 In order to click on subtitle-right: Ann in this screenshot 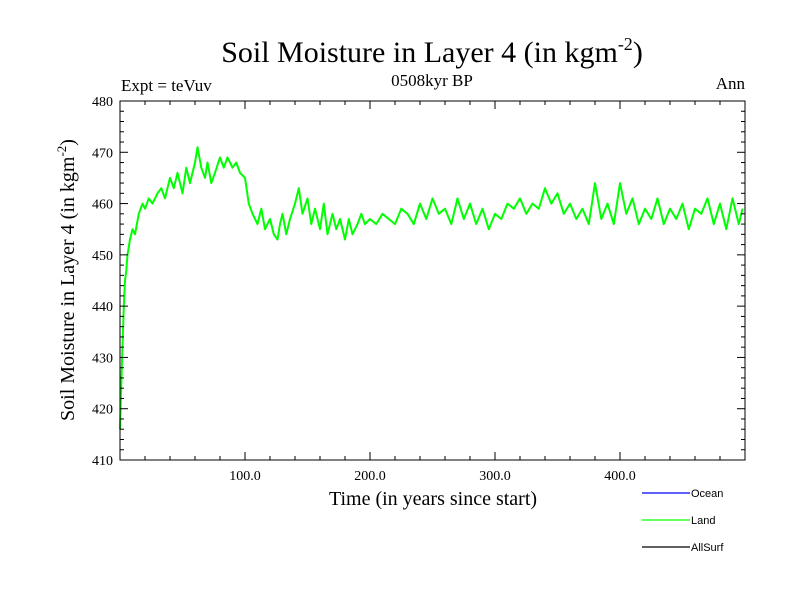, I will do `click(731, 83)`.